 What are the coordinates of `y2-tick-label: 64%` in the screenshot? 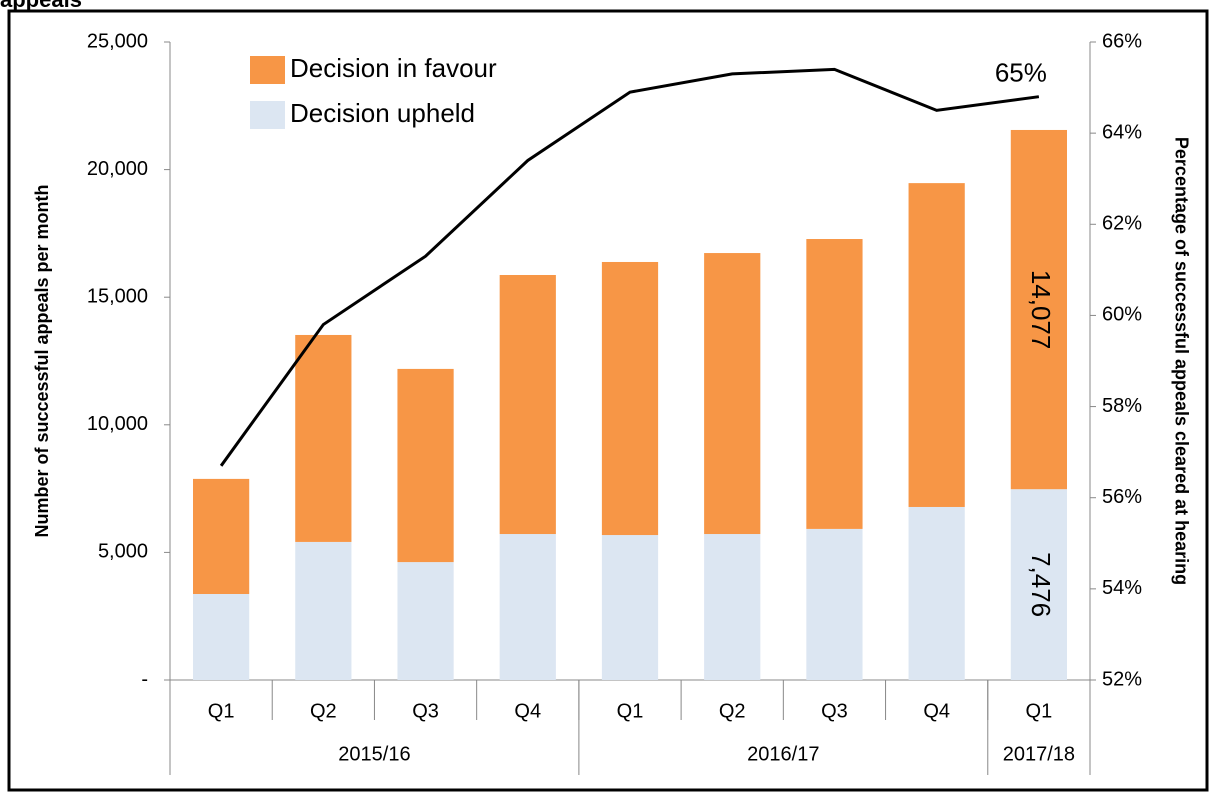 It's located at (1122, 132).